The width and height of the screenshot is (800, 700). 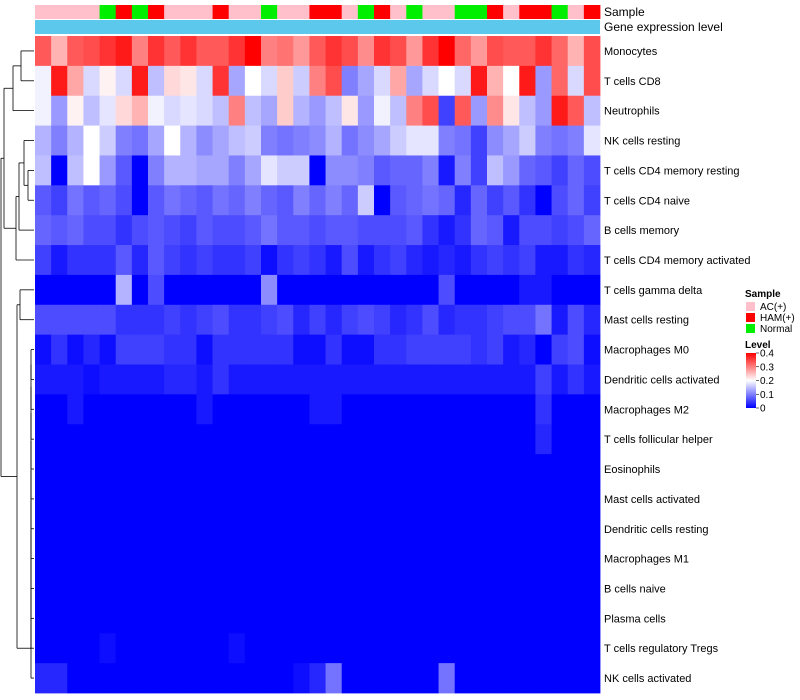 What do you see at coordinates (773, 307) in the screenshot?
I see `legend-label-ac: AC(+)` at bounding box center [773, 307].